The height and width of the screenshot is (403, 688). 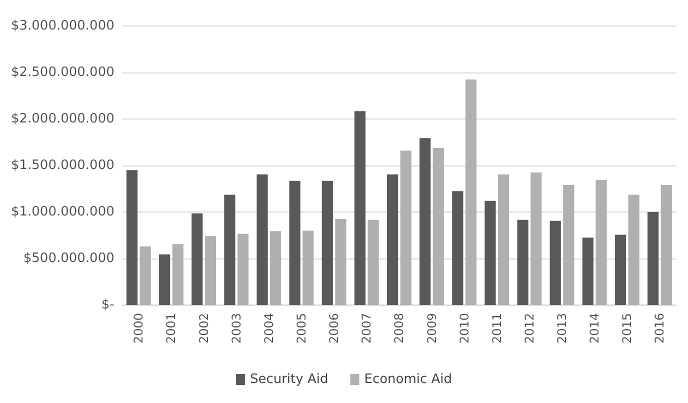 I want to click on x-tick-label: 2002, so click(x=203, y=328).